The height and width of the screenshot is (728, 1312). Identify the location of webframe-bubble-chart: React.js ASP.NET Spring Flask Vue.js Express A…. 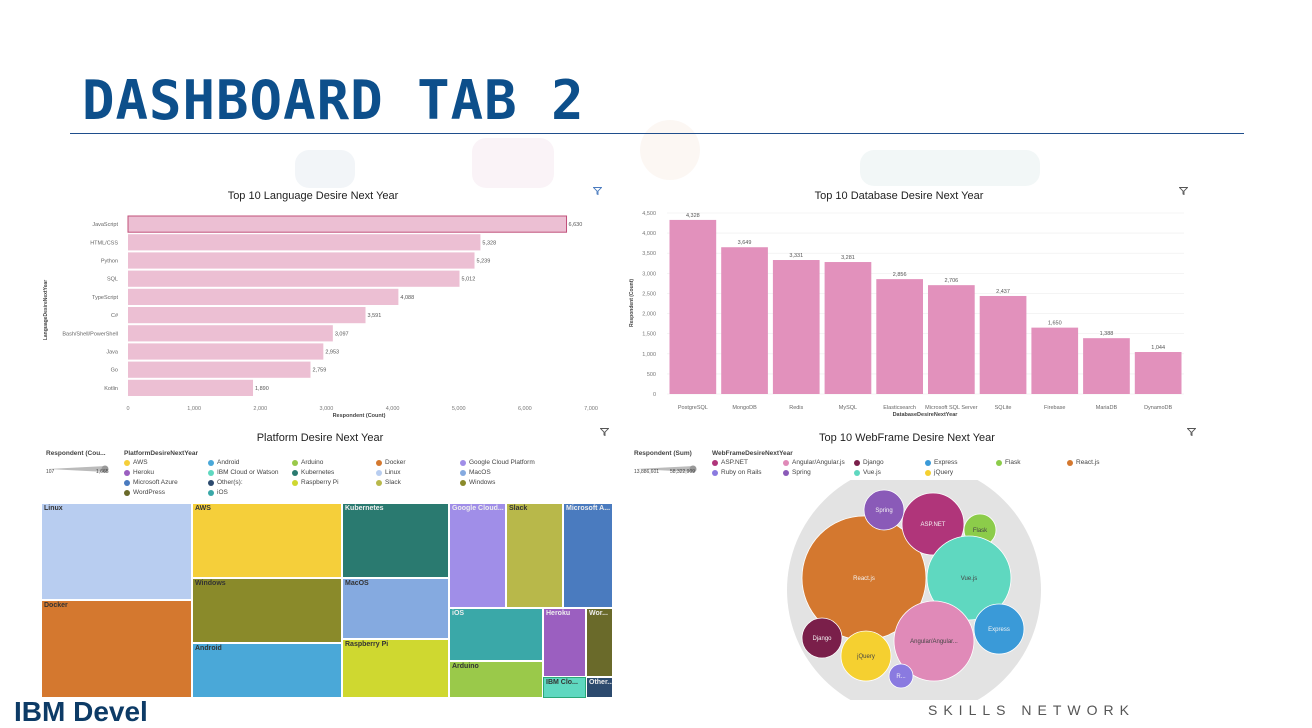
(914, 590).